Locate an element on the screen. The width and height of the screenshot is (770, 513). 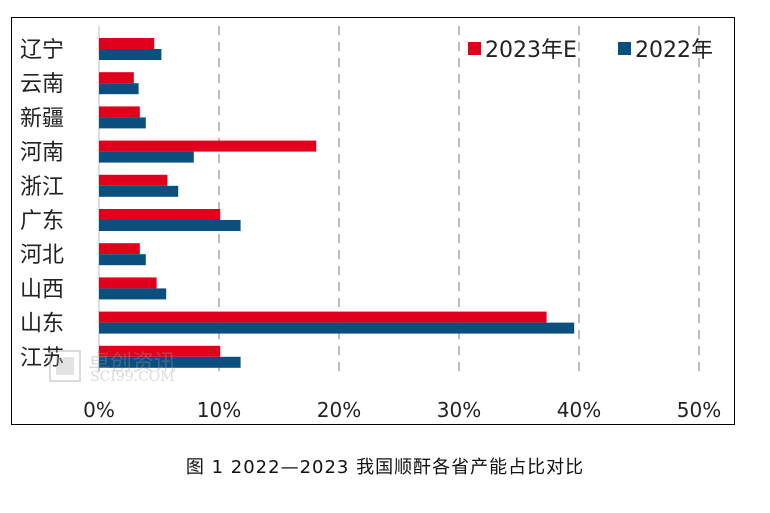
category-label: 山东 is located at coordinates (42, 324).